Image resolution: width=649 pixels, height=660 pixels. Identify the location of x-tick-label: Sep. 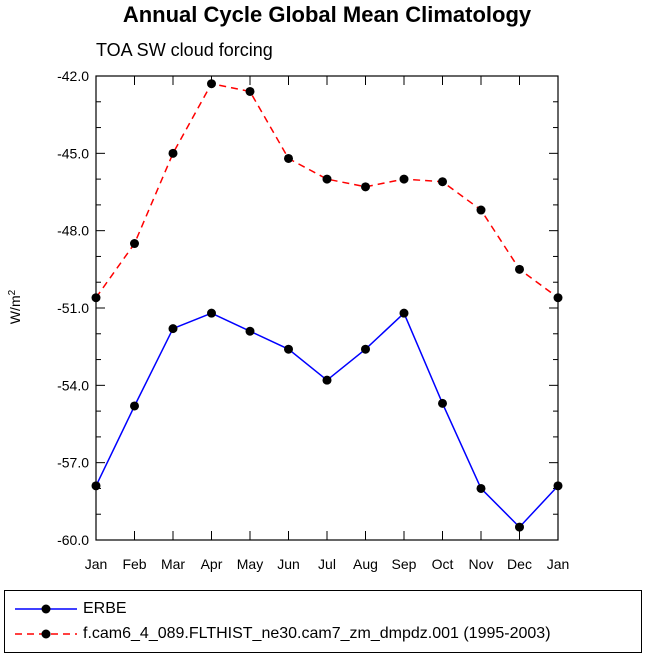
(404, 564).